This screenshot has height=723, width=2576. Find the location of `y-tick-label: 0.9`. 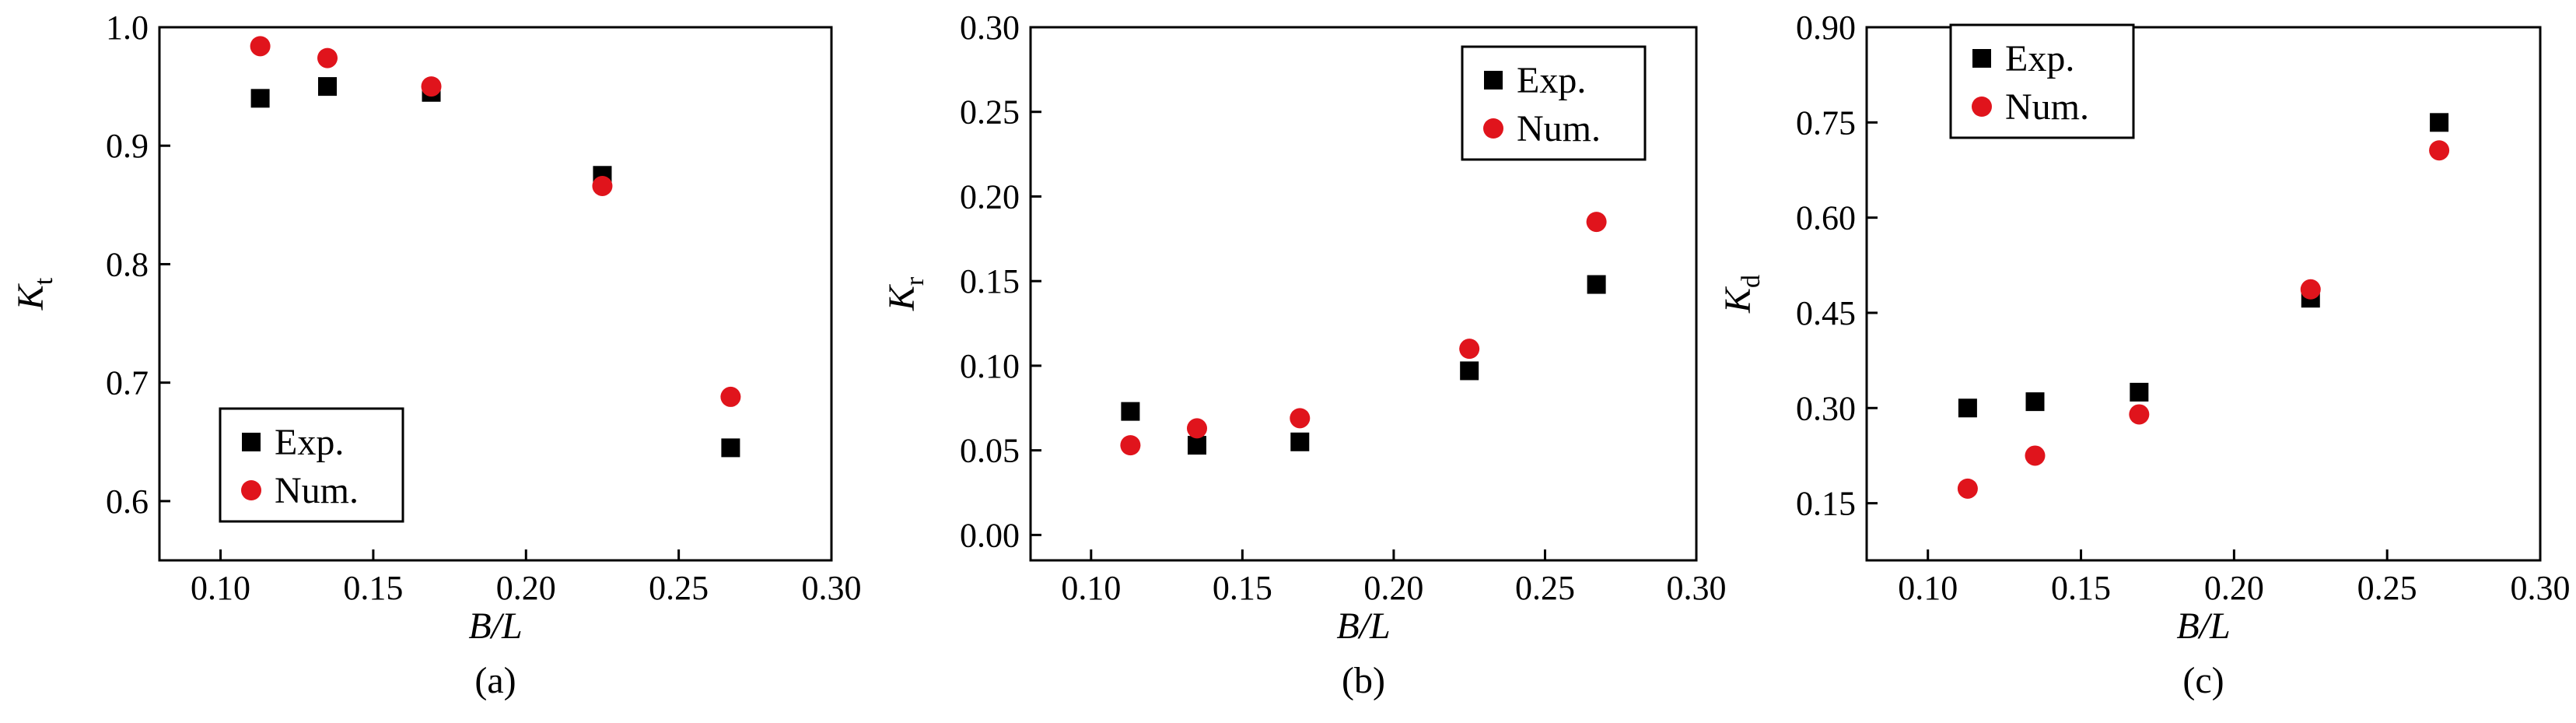

y-tick-label: 0.9 is located at coordinates (128, 146).